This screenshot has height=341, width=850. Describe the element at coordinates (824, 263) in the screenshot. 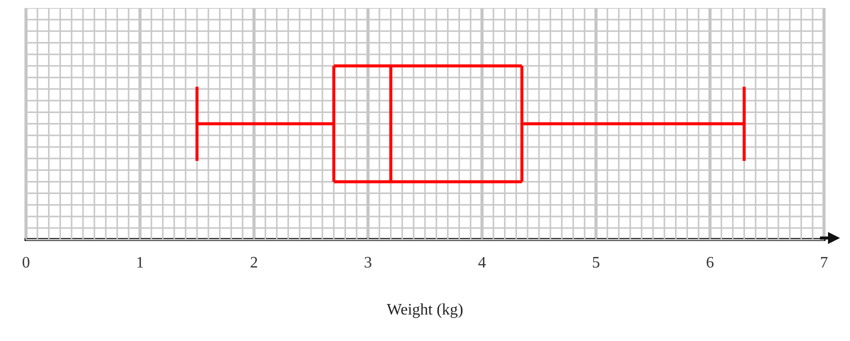

I see `x-tick-label: 7` at that location.